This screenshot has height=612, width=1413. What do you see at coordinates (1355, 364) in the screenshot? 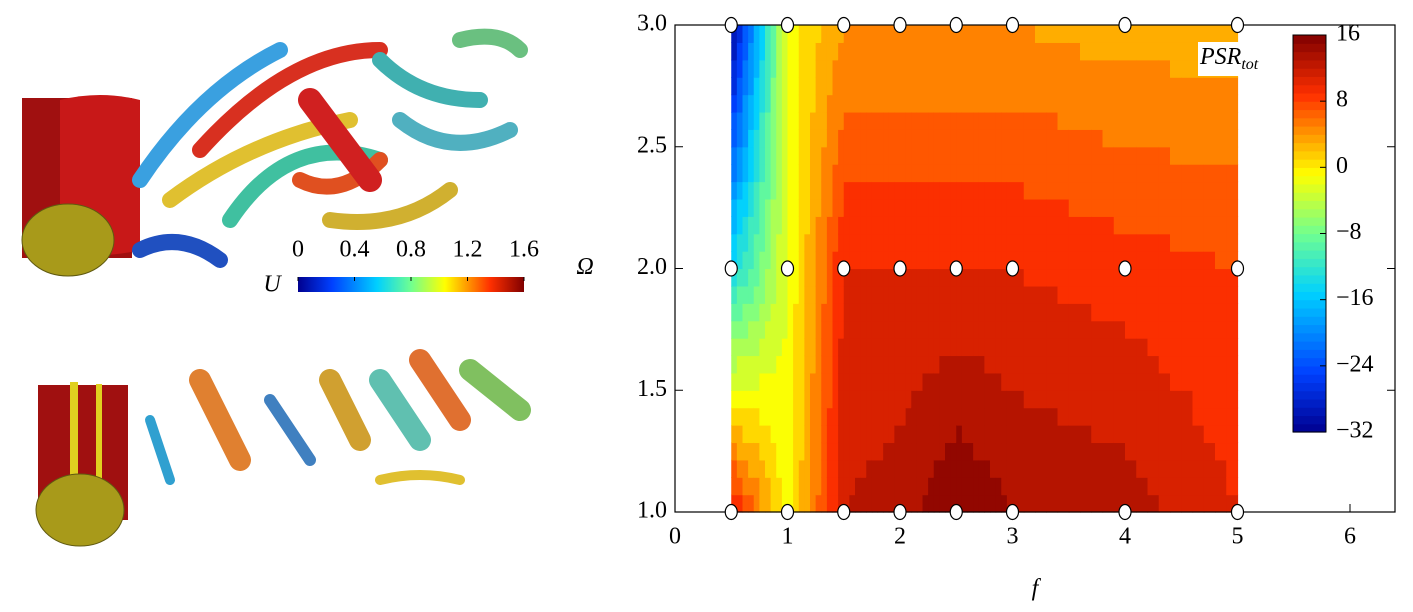
I see `z-tick-label: −24` at bounding box center [1355, 364].